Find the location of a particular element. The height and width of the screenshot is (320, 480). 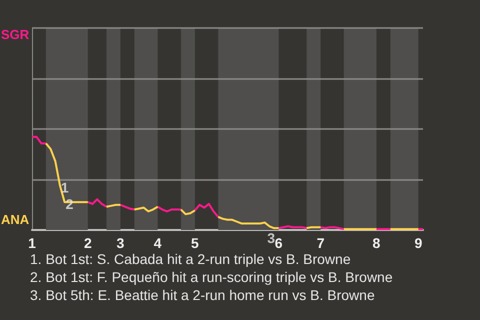

text: 3. Bot 5th: E. Beattie hit a 2-run home run vs B. Browne is located at coordinates (202, 295).